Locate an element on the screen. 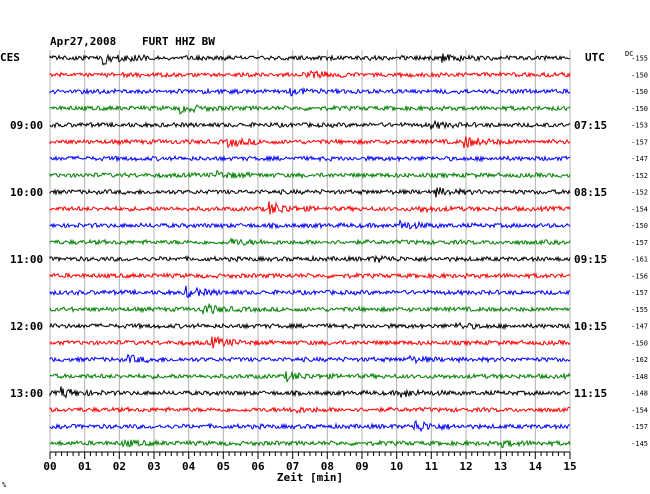  dc-offset-row-11: -157 is located at coordinates (639, 243).